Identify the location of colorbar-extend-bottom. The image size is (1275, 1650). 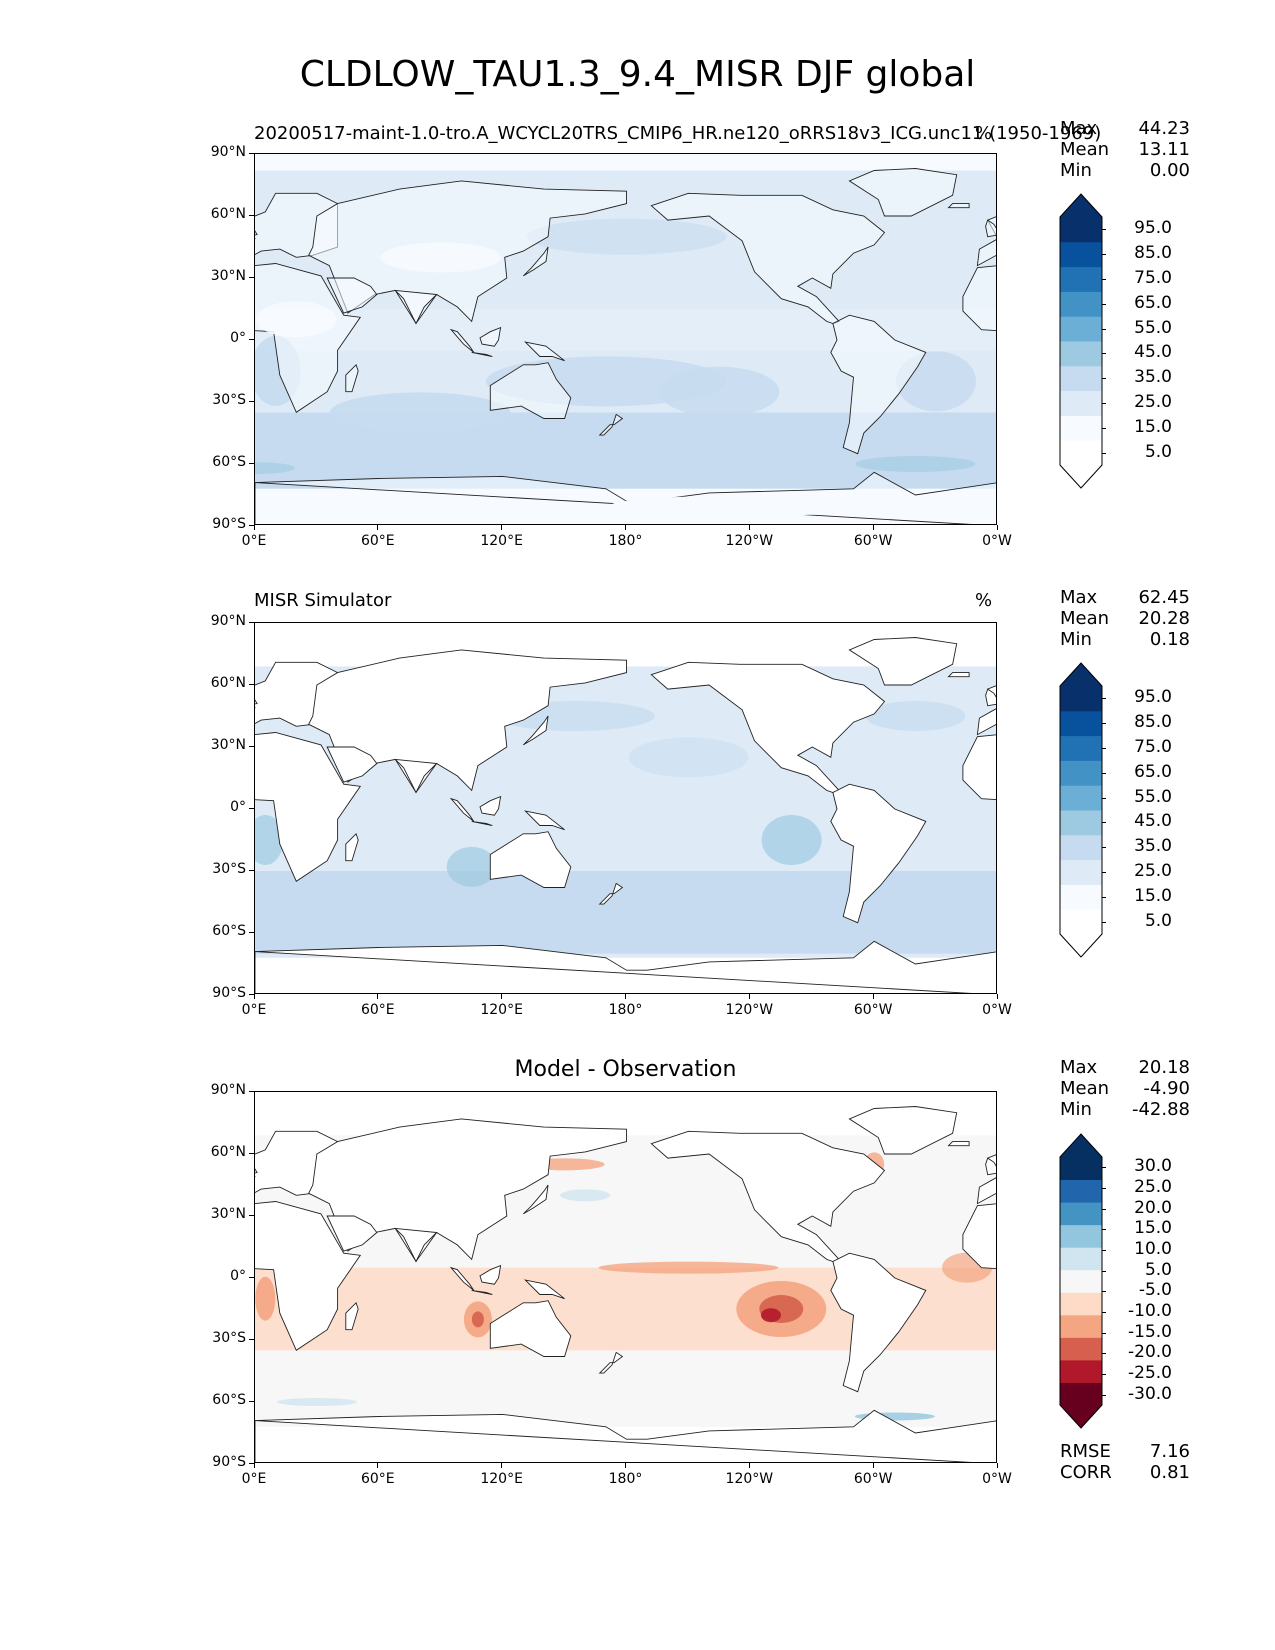
(1081, 1416).